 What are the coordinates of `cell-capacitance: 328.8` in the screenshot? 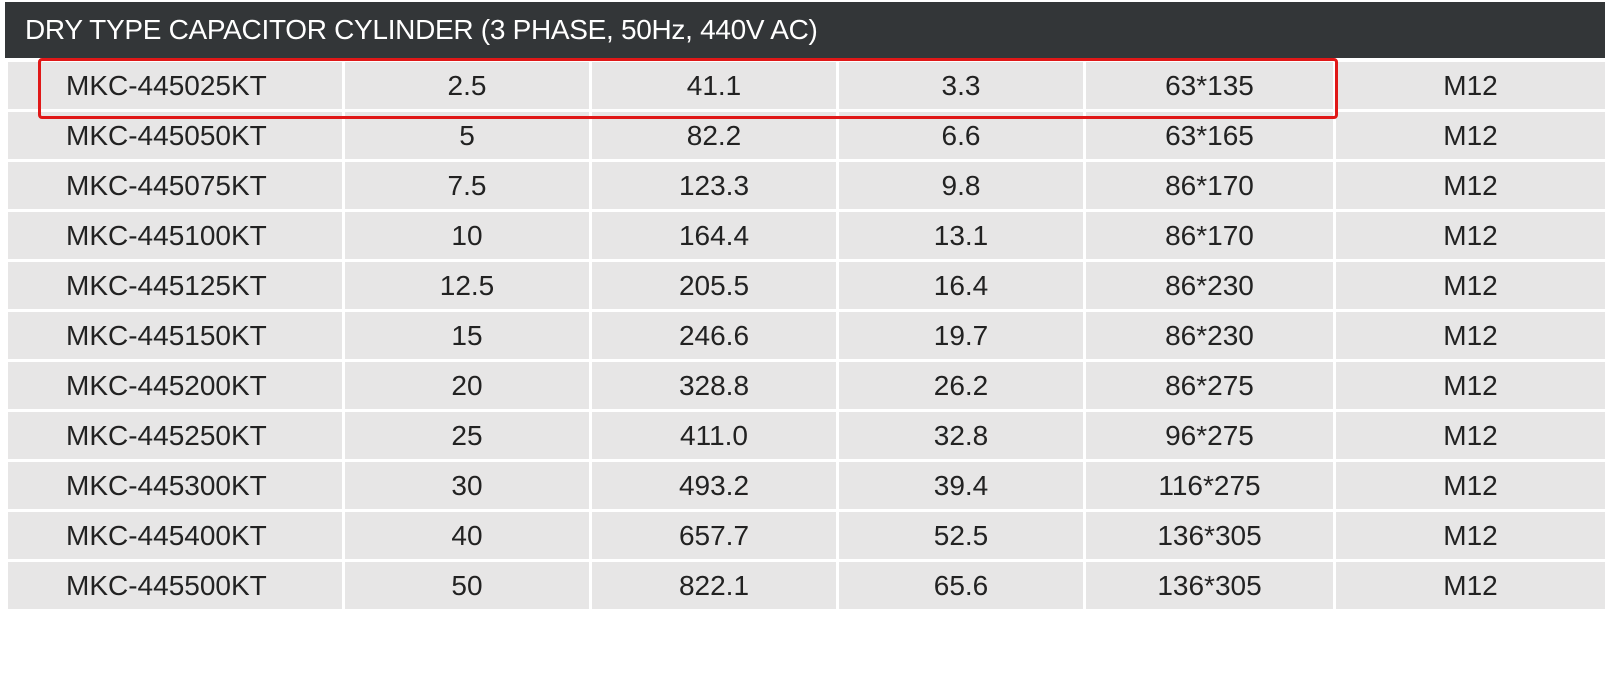 It's located at (714, 385).